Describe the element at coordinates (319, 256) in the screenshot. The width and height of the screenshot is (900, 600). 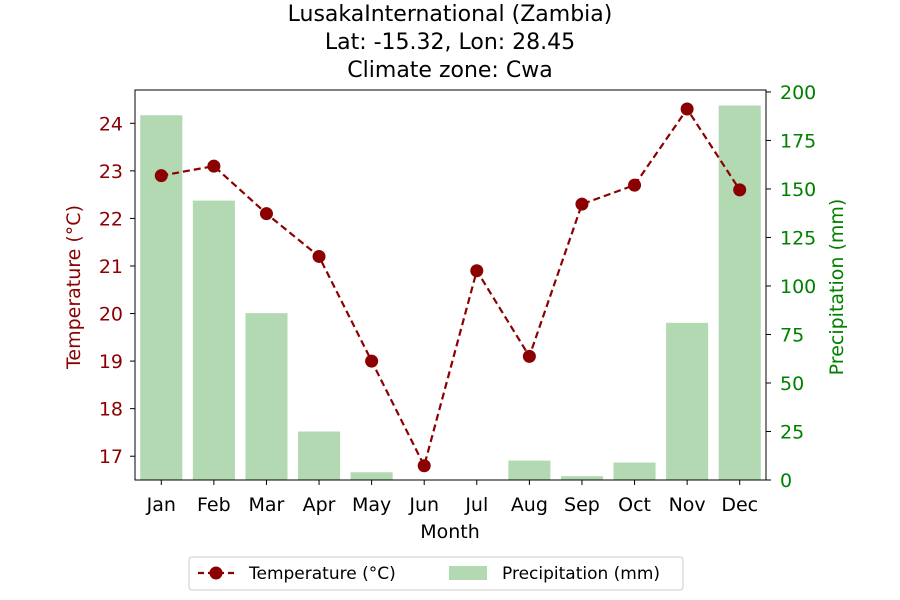
I see `temp-point-apr` at that location.